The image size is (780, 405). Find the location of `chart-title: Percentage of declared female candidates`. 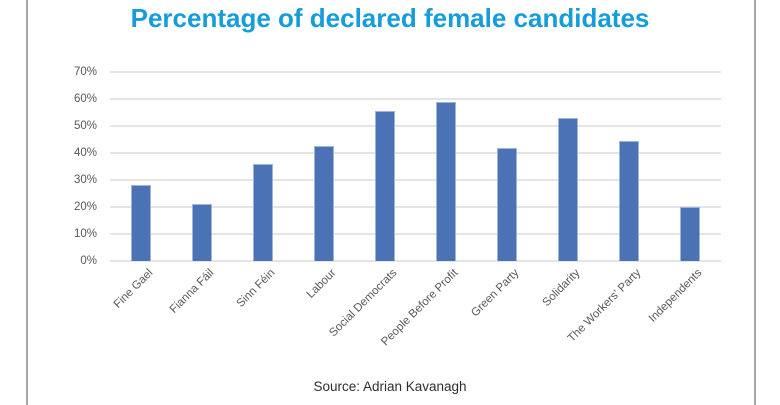

chart-title: Percentage of declared female candidates is located at coordinates (390, 18).